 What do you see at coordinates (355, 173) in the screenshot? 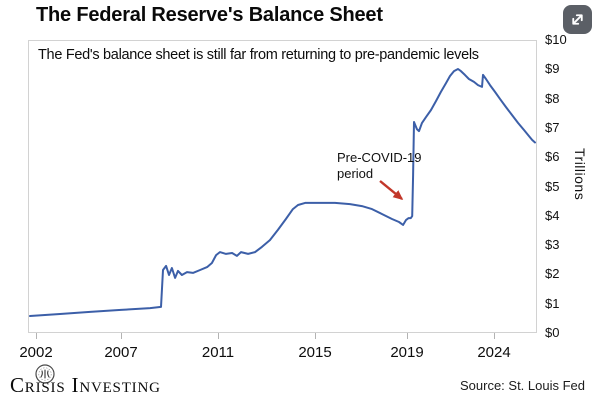
I see `annotation-line-2: period` at bounding box center [355, 173].